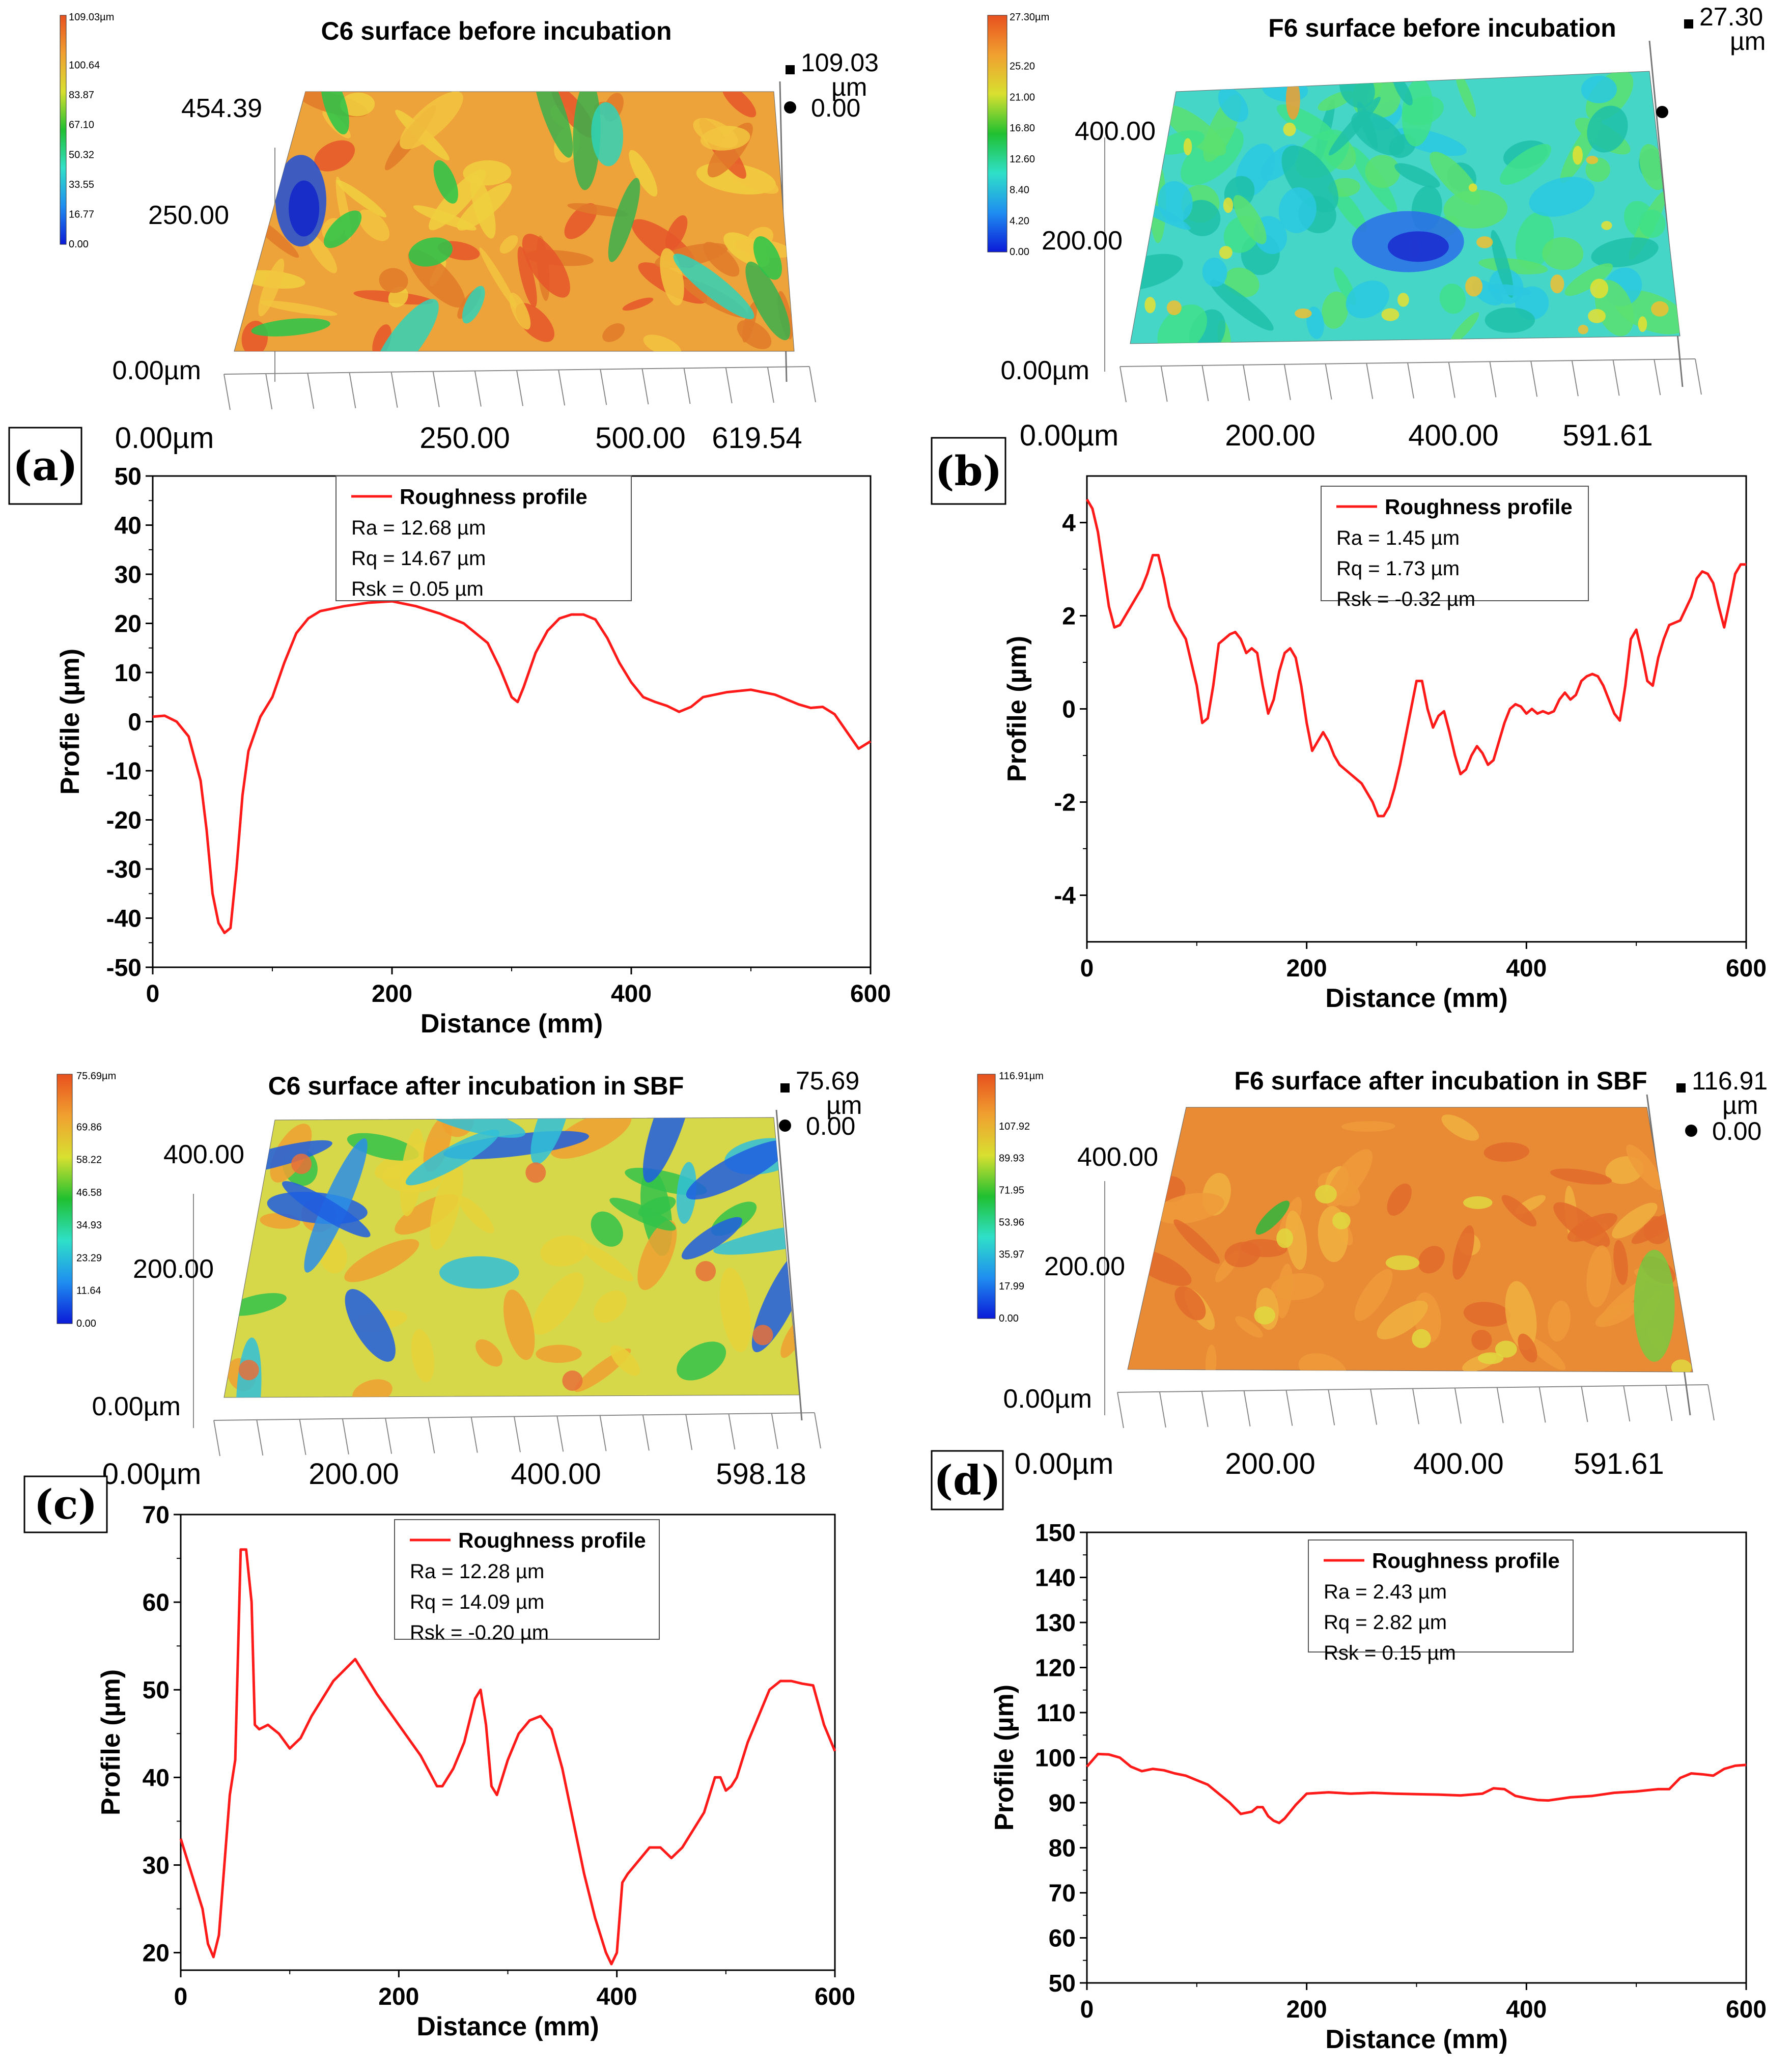  I want to click on surface-x-tick: 500.00, so click(640, 438).